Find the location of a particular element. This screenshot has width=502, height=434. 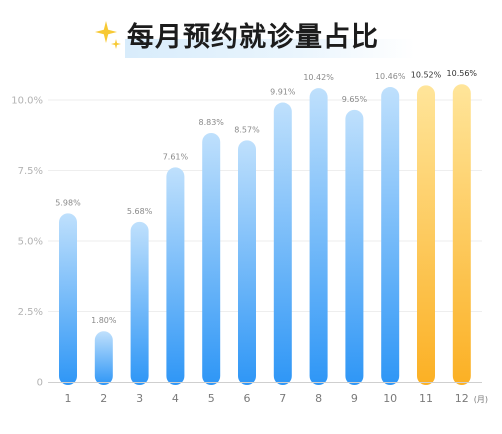

chart-title: 每月预约就诊量占比 is located at coordinates (253, 37).